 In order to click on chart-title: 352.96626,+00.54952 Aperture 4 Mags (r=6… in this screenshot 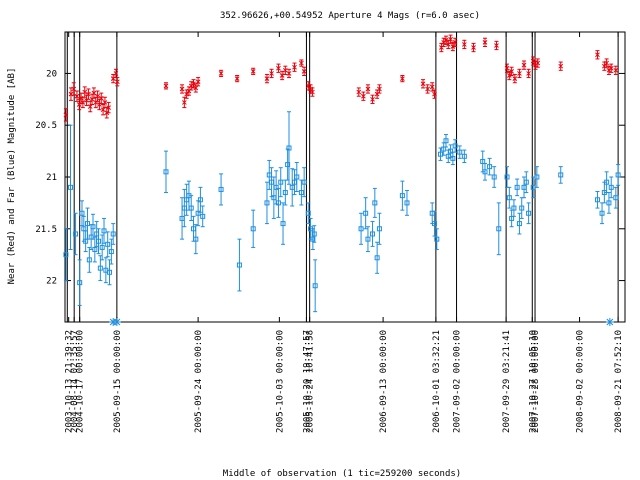, I will do `click(350, 16)`.